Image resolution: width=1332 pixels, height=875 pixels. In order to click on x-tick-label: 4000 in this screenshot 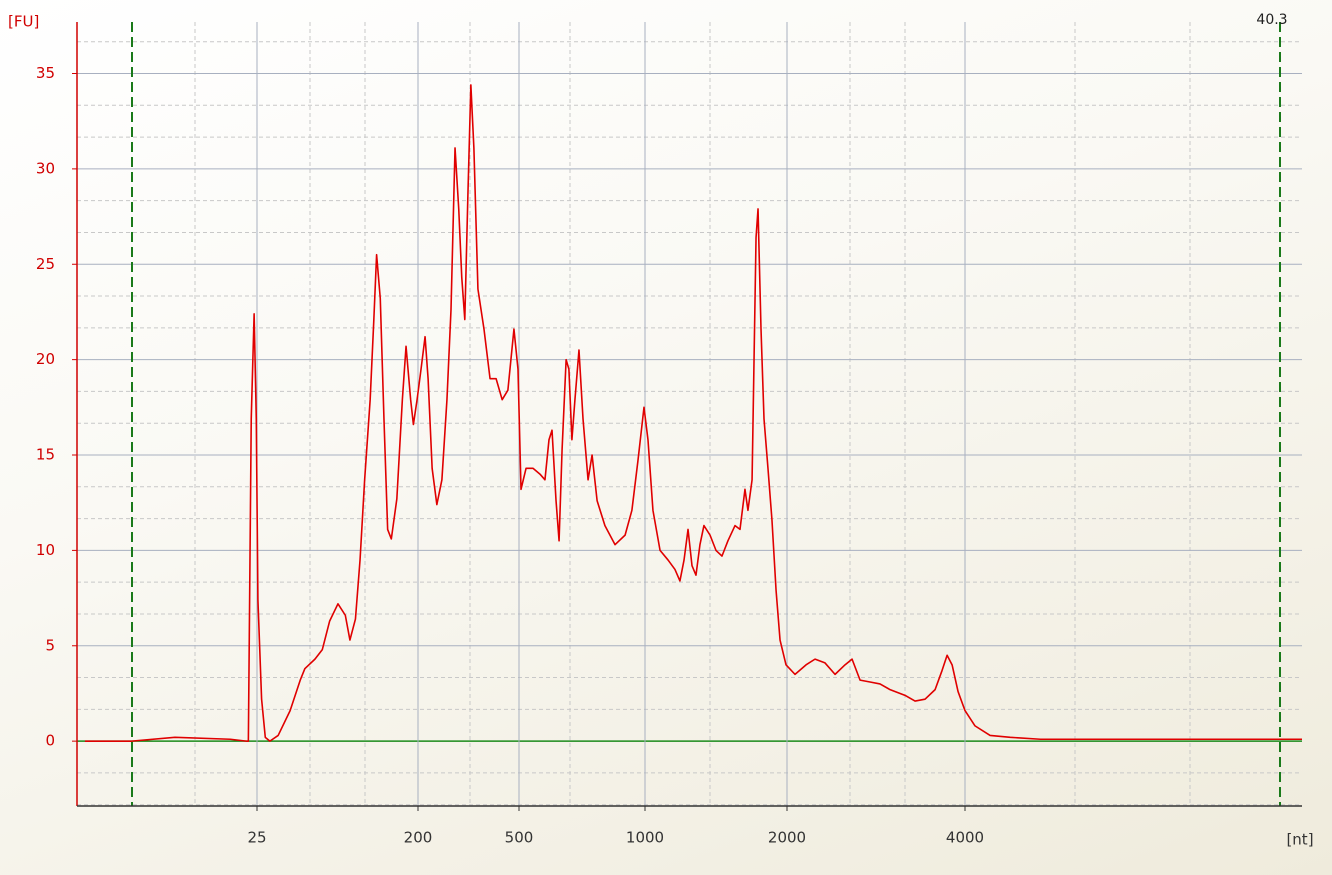, I will do `click(965, 838)`.